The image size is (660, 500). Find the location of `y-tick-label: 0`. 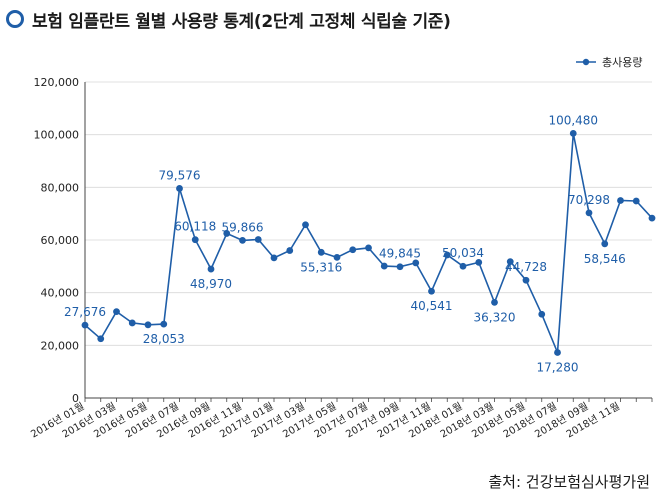

y-tick-label: 0 is located at coordinates (75, 398).